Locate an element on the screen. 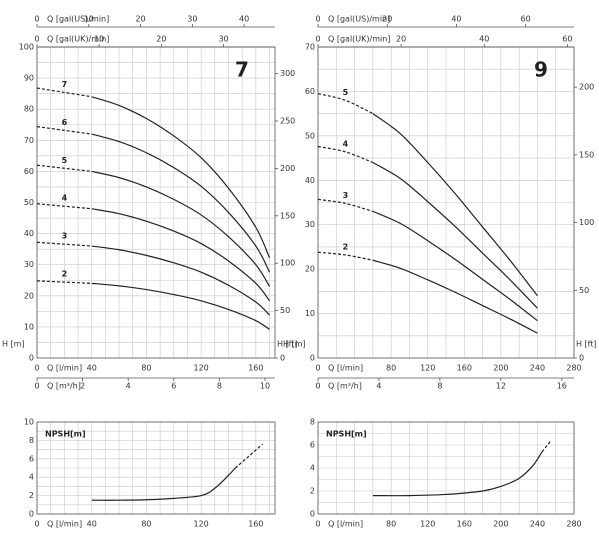  y-axis-label: H [m] is located at coordinates (294, 344).